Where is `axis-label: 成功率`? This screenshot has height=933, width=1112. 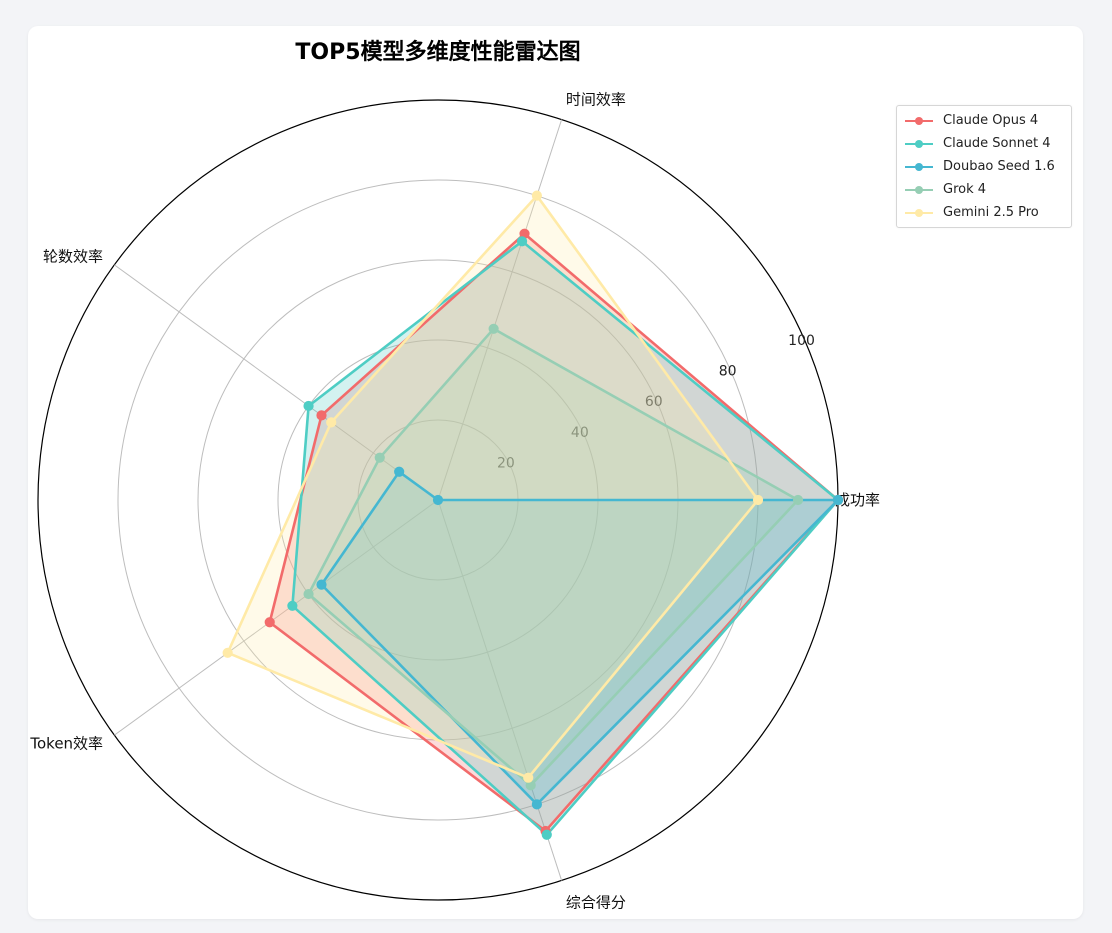 axis-label: 成功率 is located at coordinates (857, 500).